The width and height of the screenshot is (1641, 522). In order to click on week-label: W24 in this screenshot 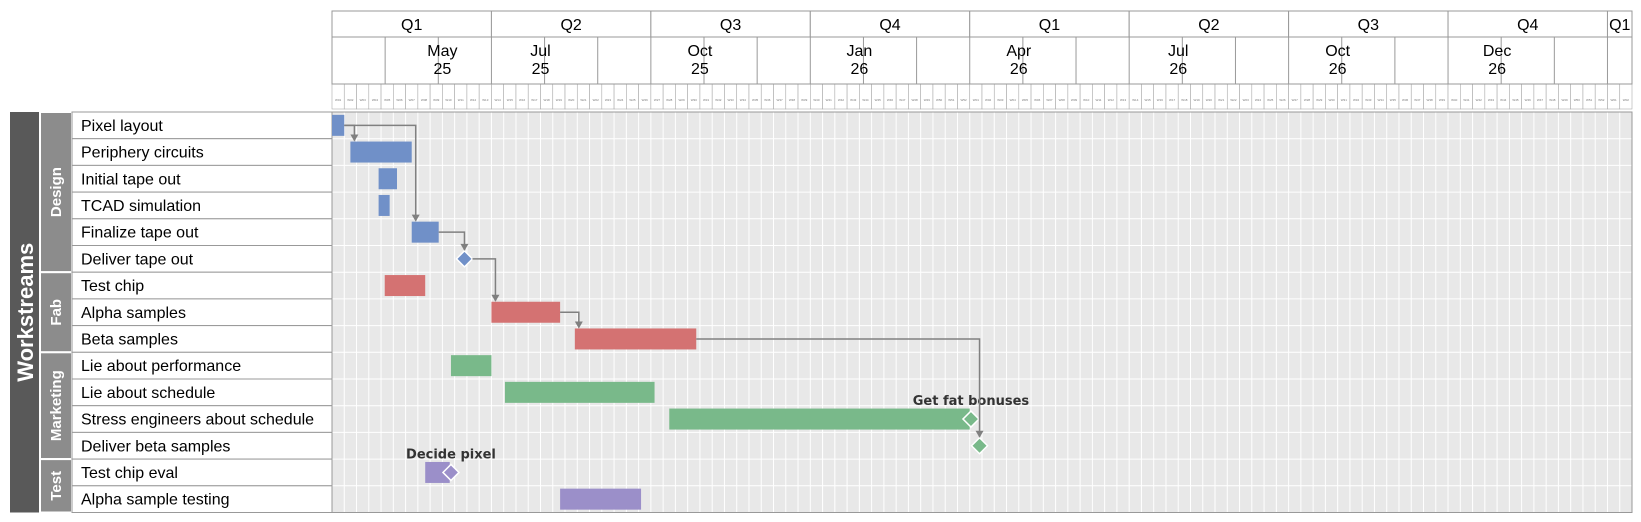, I will do `click(1258, 100)`.